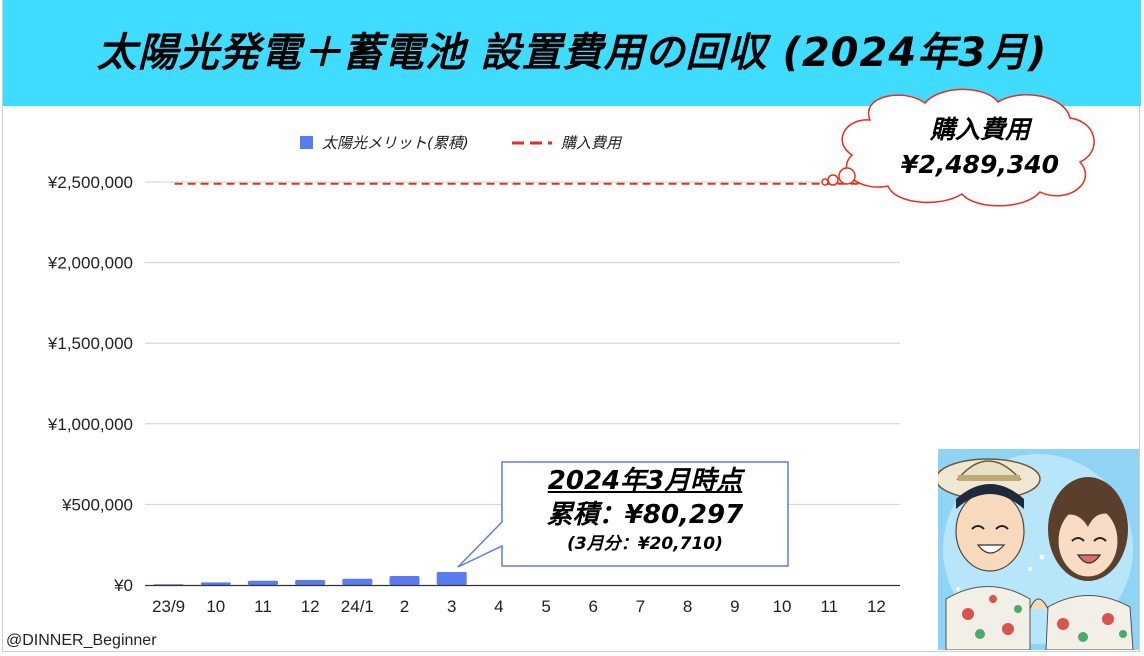 This screenshot has height=656, width=1144. I want to click on callout-heading: 2024年3月時点, so click(645, 481).